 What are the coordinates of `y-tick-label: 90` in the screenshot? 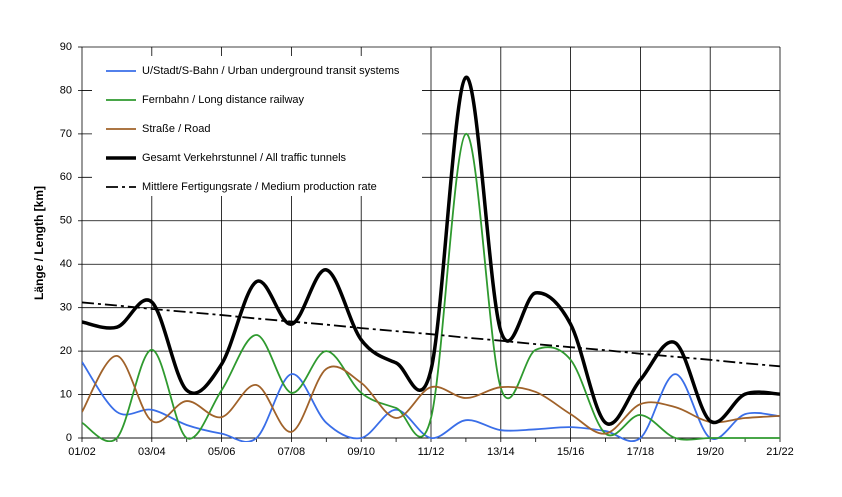 It's located at (66, 47).